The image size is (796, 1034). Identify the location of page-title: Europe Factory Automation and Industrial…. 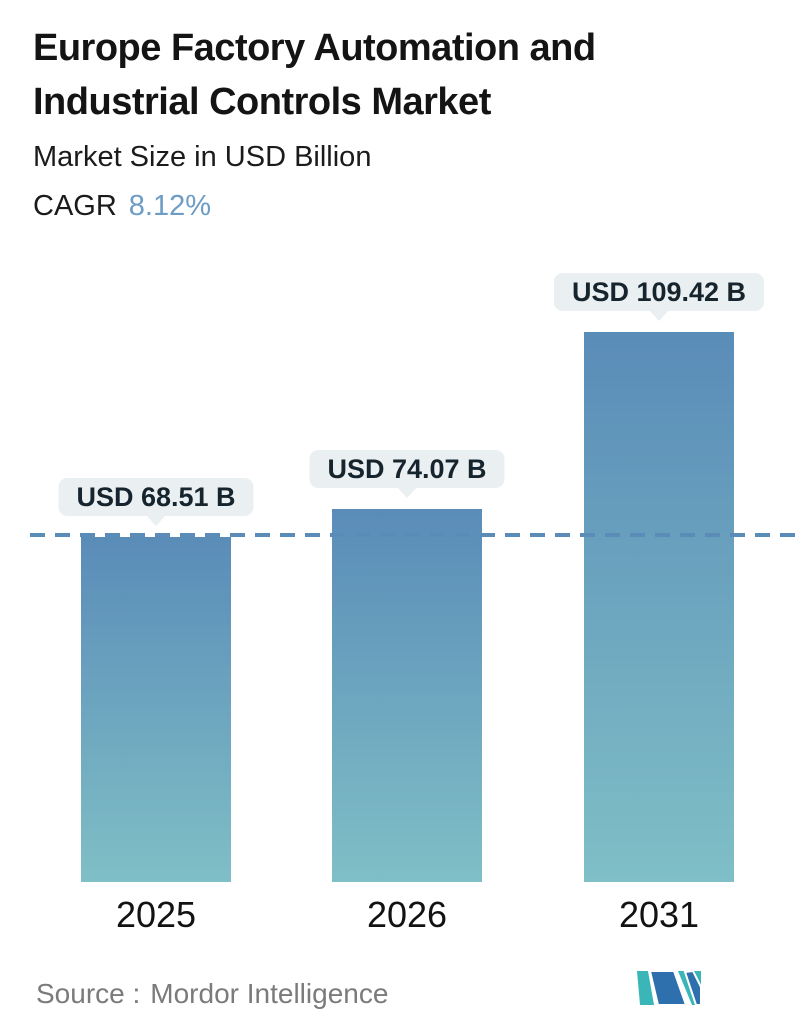
(314, 75).